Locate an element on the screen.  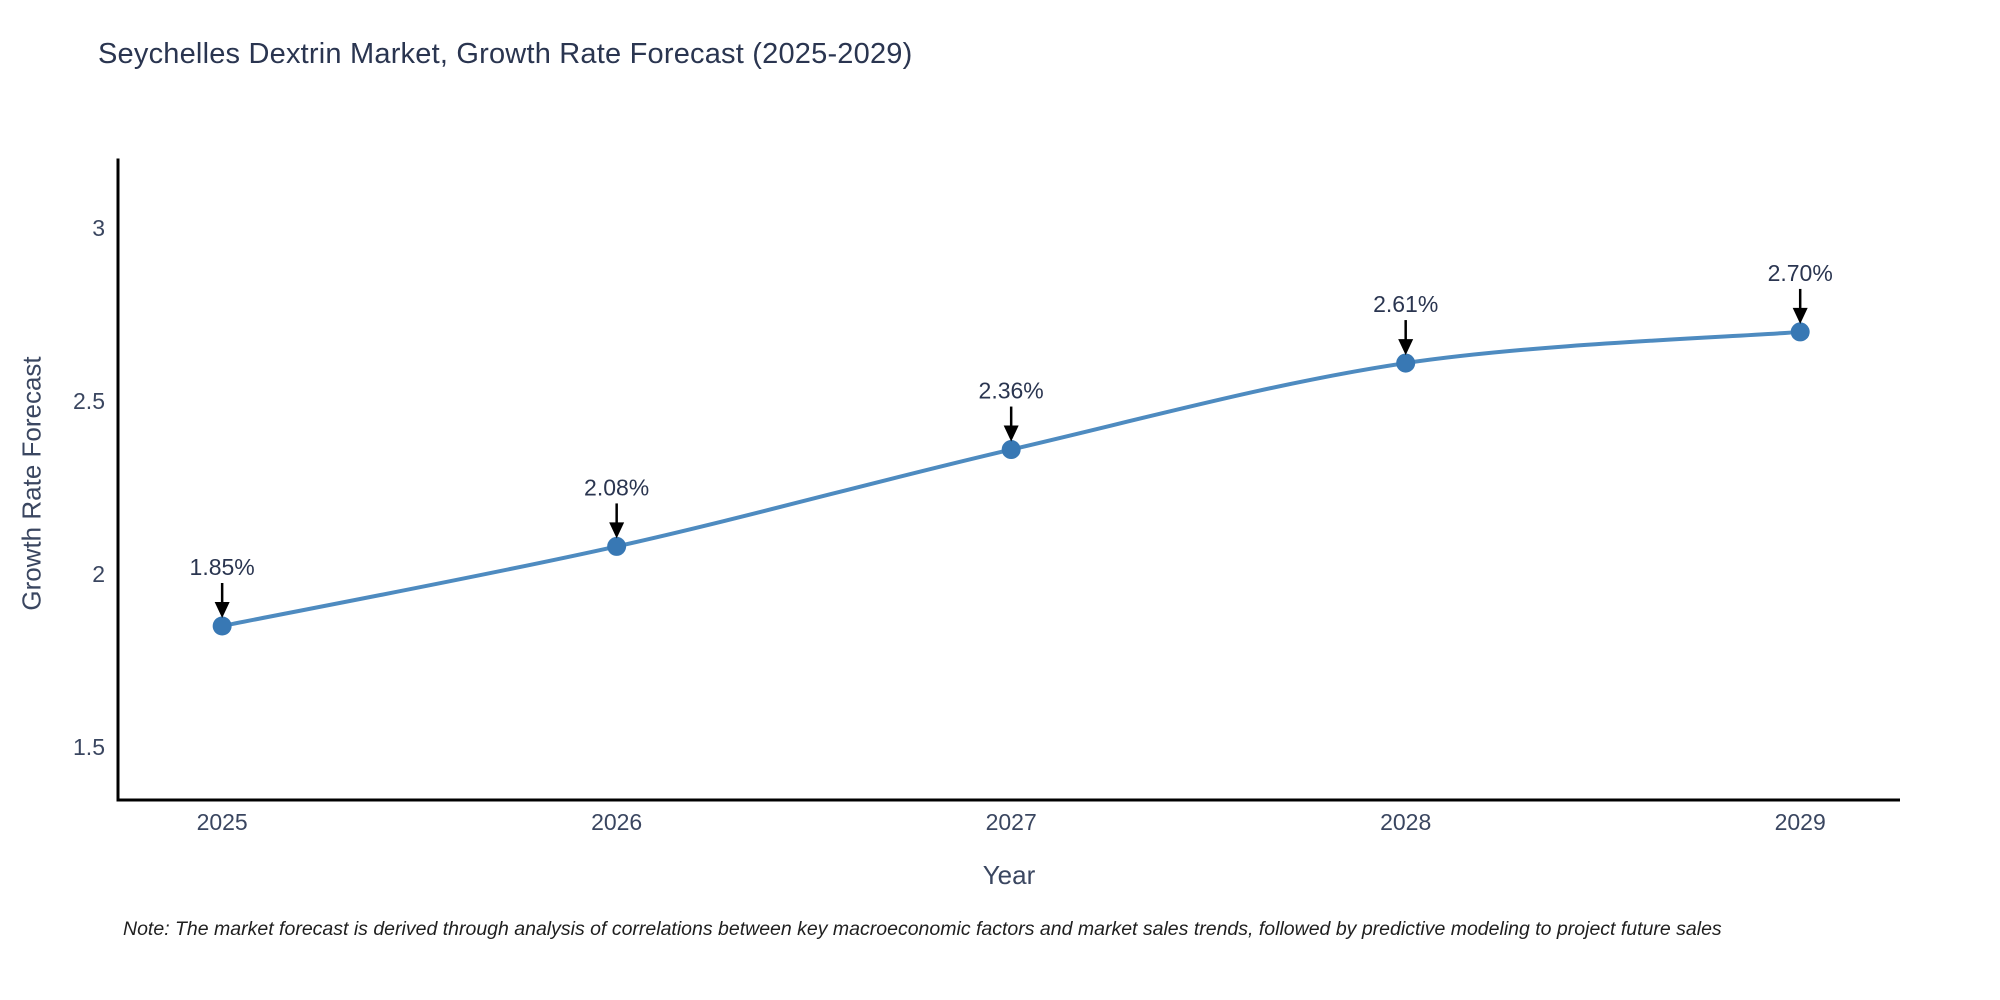
x-axis-title: Year is located at coordinates (1009, 875).